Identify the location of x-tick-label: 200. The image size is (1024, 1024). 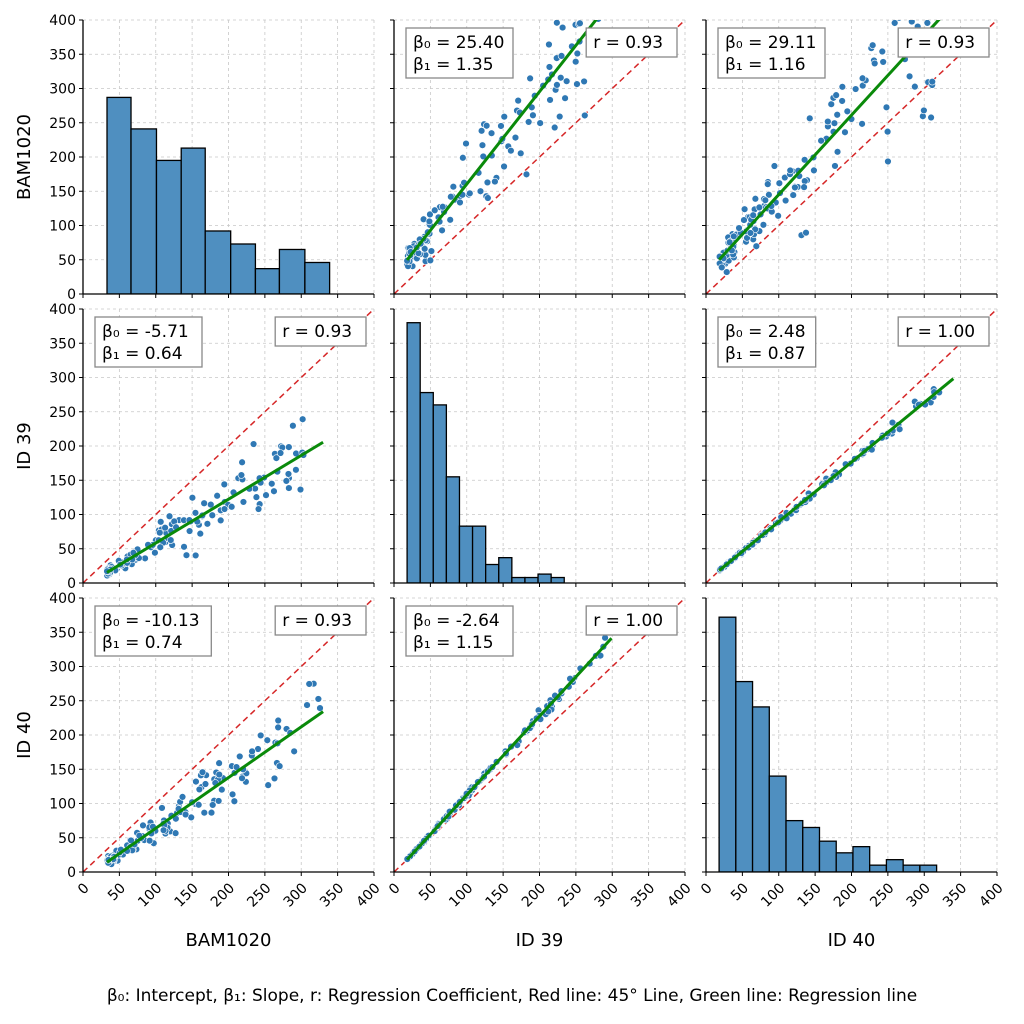
(223, 895).